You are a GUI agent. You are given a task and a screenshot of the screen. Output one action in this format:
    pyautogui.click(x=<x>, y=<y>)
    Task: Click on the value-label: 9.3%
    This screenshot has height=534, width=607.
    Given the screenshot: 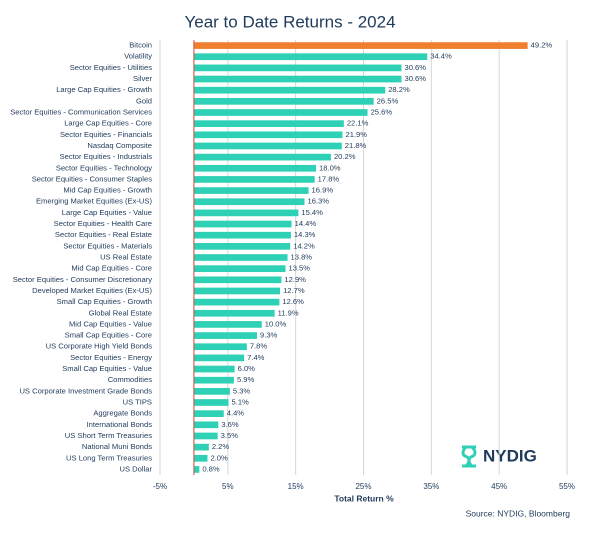 What is the action you would take?
    pyautogui.click(x=269, y=335)
    